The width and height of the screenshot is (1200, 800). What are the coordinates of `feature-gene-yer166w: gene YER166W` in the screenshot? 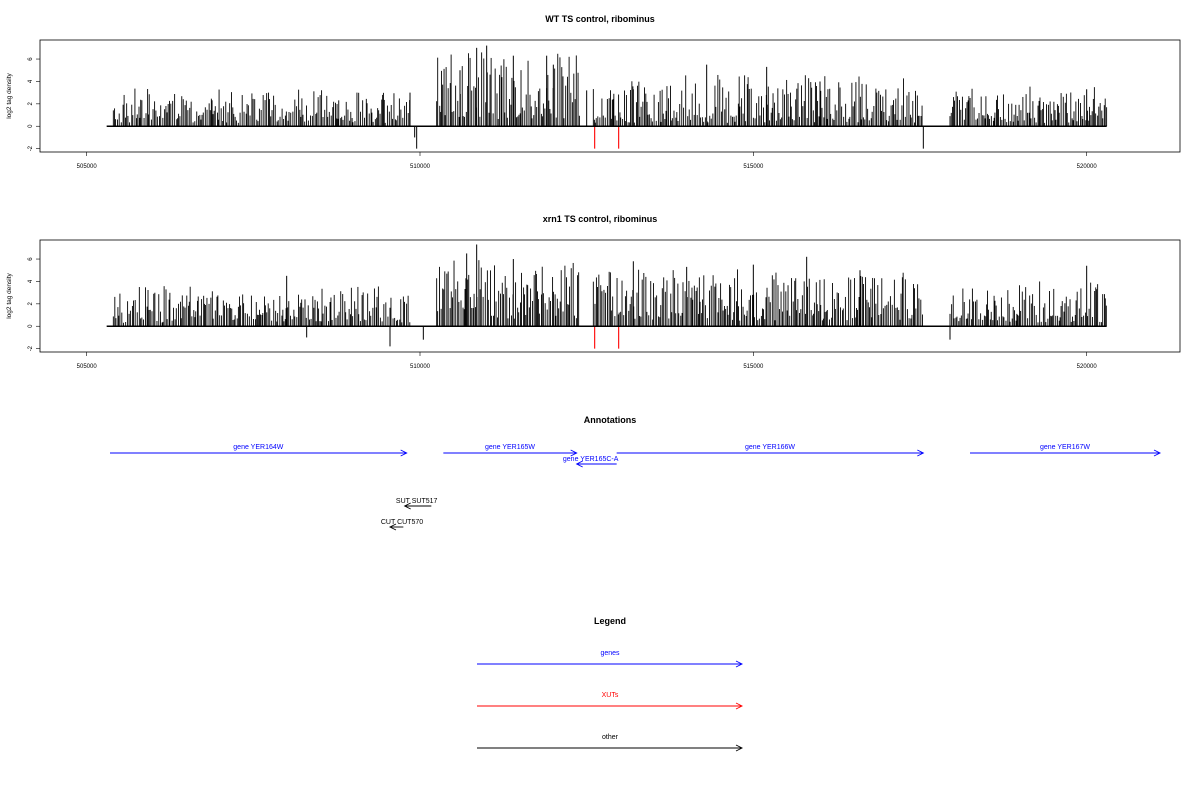 It's located at (770, 450).